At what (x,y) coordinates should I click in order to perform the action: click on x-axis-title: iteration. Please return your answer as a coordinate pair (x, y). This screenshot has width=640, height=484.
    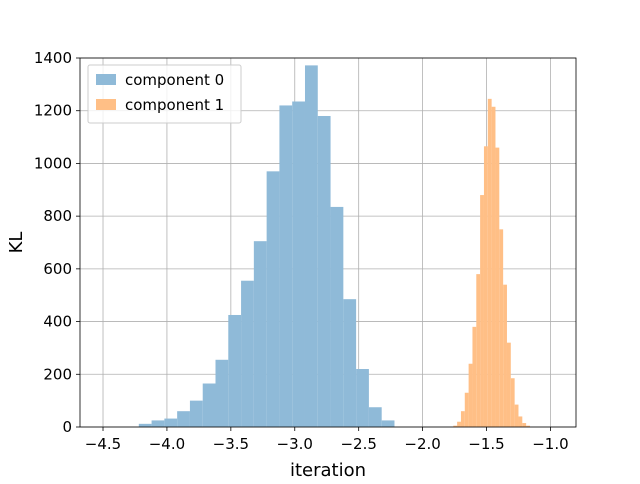
    Looking at the image, I should click on (328, 470).